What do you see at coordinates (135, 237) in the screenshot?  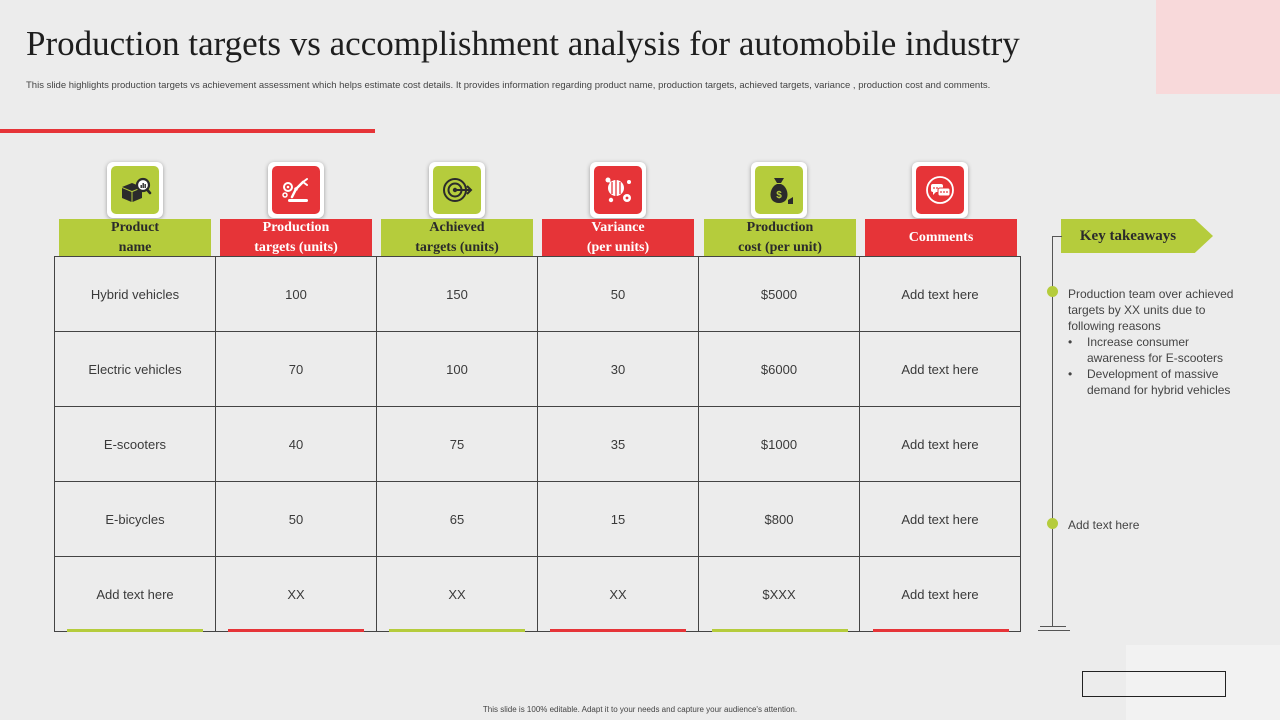 I see `header-product-name: Product name` at bounding box center [135, 237].